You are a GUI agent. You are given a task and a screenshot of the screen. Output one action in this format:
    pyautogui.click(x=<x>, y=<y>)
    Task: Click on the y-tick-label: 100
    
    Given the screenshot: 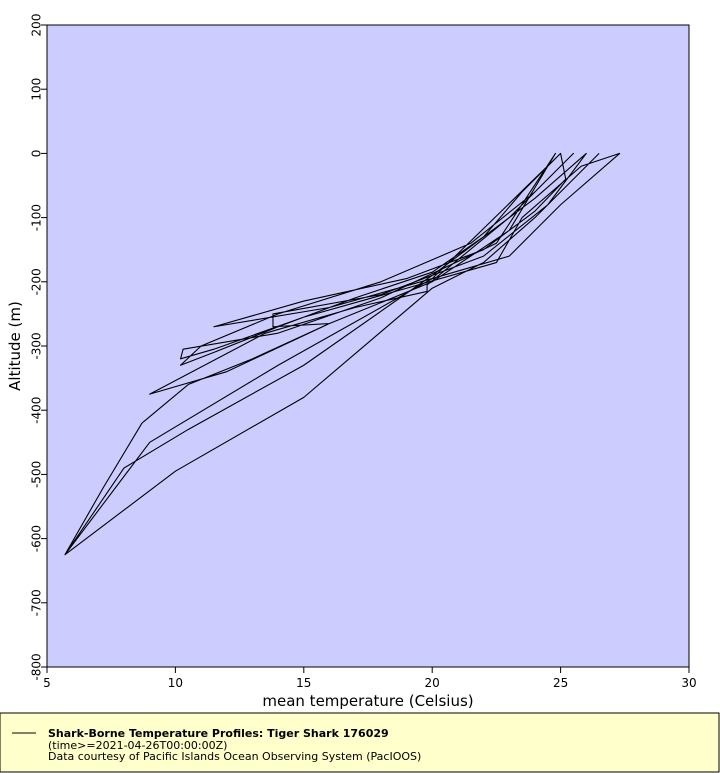 What is the action you would take?
    pyautogui.click(x=37, y=89)
    